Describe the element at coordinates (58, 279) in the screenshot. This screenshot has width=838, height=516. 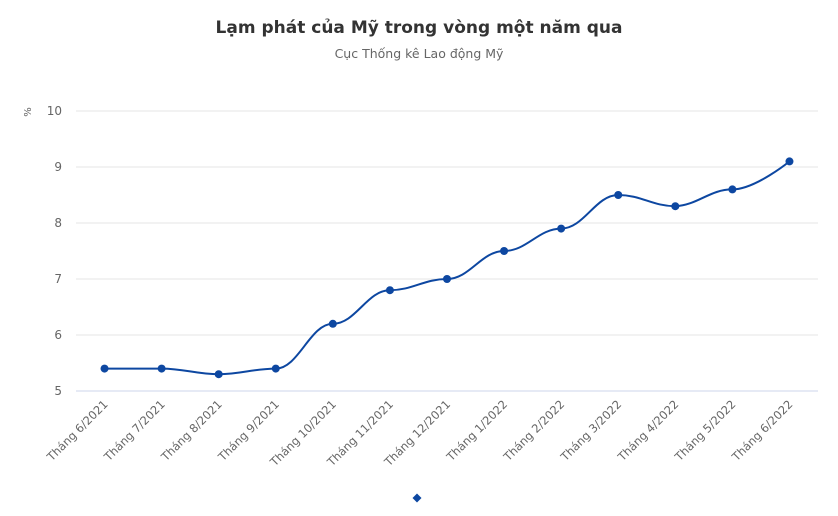
I see `y-tick-label: 7` at that location.